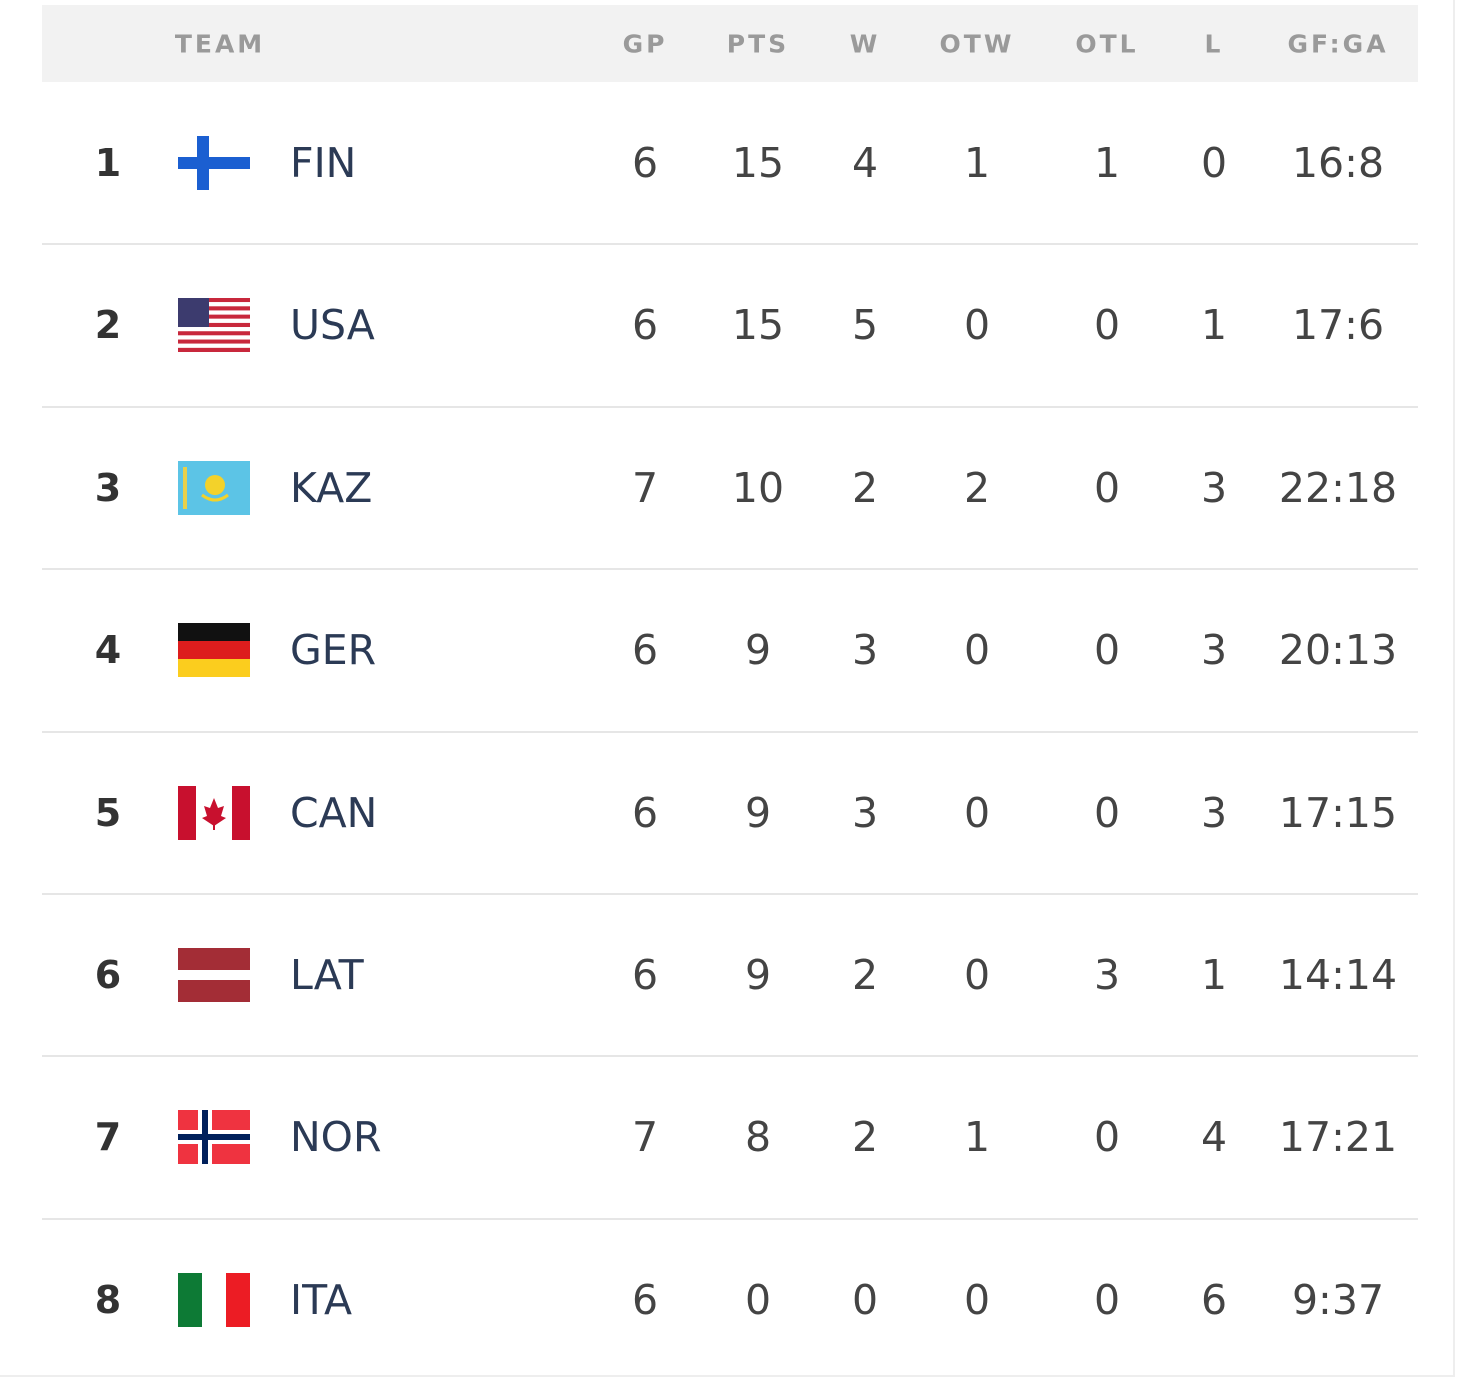 The width and height of the screenshot is (1460, 1379). I want to click on team-name: CAN, so click(334, 812).